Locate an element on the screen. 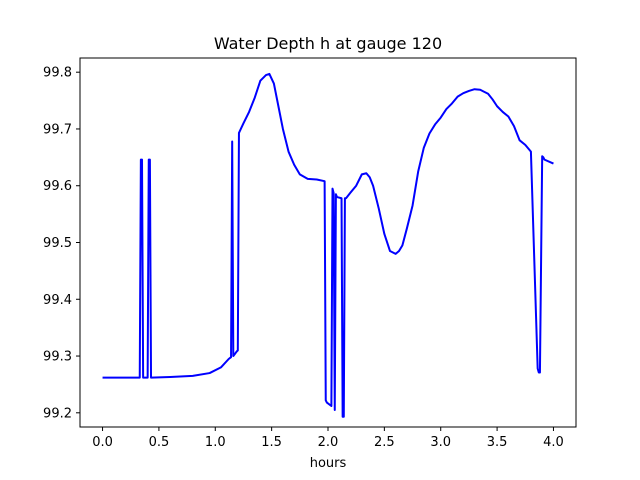  x-tick-label: 2.0 is located at coordinates (328, 442).